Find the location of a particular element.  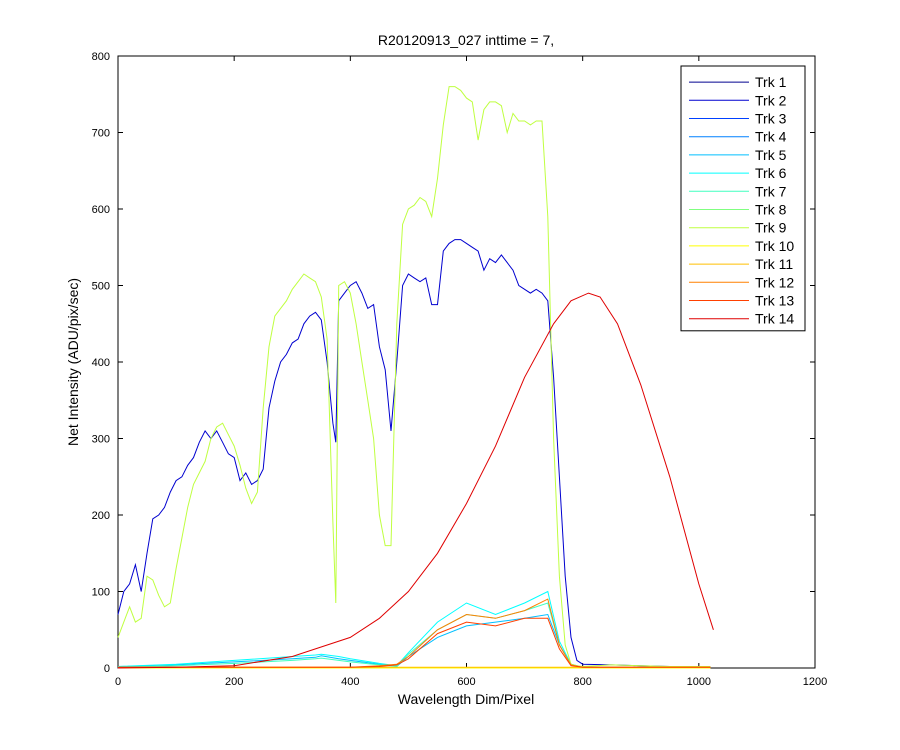

legend-label-trk-9: Trk 9 is located at coordinates (771, 228).